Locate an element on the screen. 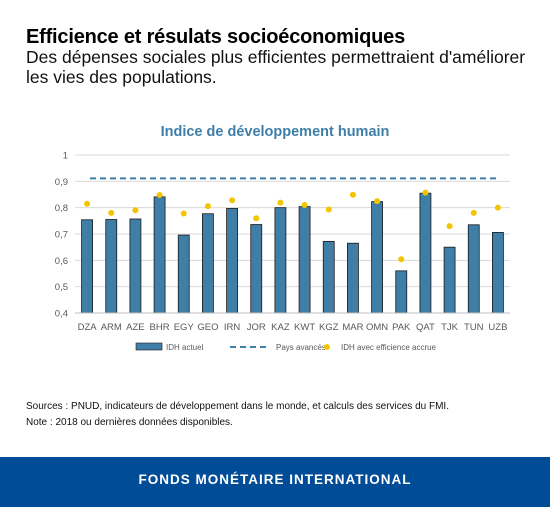 The image size is (550, 507). footer-text: FONDS MONÉTAIRE INTERNATIONAL is located at coordinates (275, 479).